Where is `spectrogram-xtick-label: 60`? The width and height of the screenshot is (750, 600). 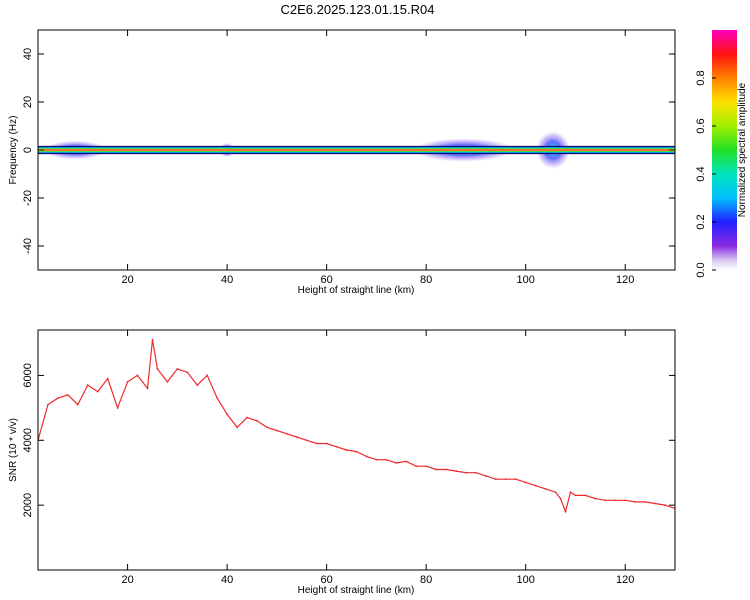
spectrogram-xtick-label: 60 is located at coordinates (327, 280).